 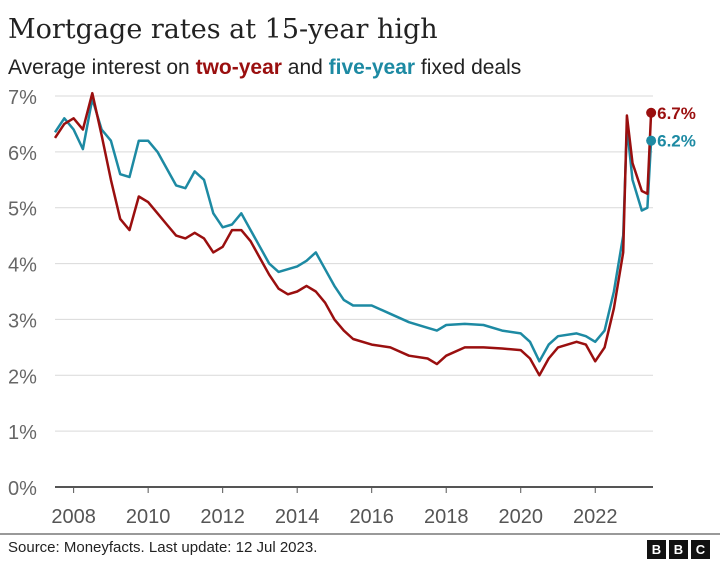 I want to click on x-tick-label: 2012, so click(x=222, y=517).